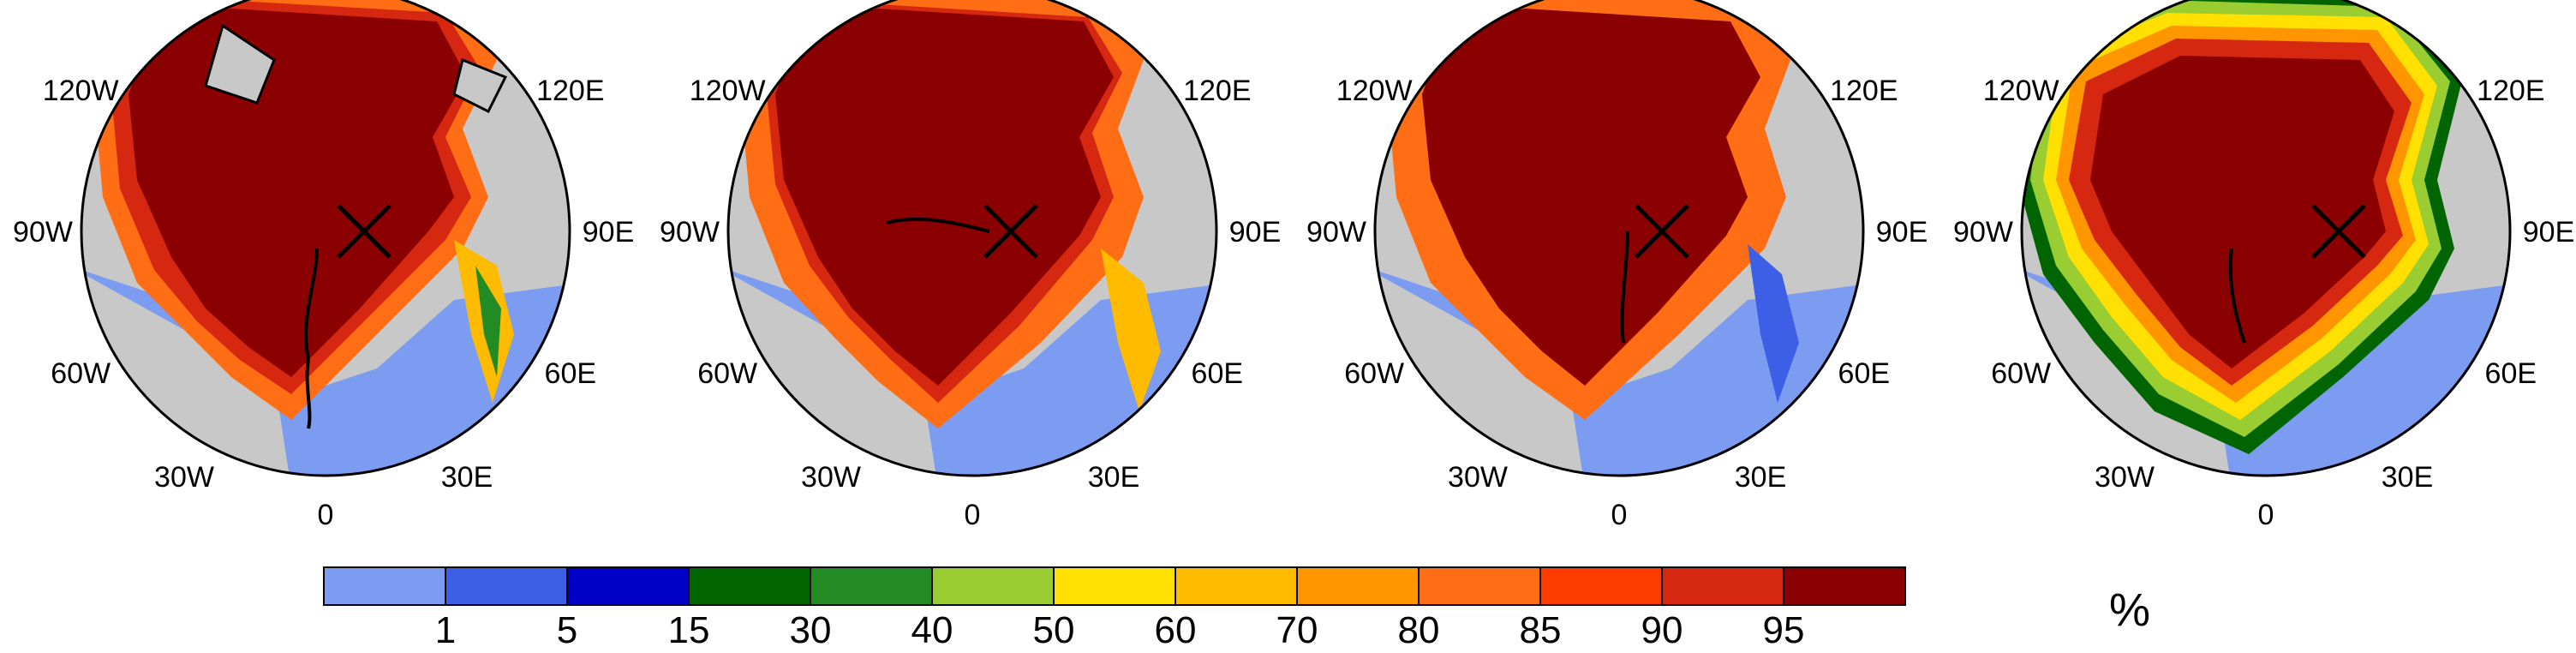  What do you see at coordinates (1297, 630) in the screenshot?
I see `colorbar-tick-label: 70` at bounding box center [1297, 630].